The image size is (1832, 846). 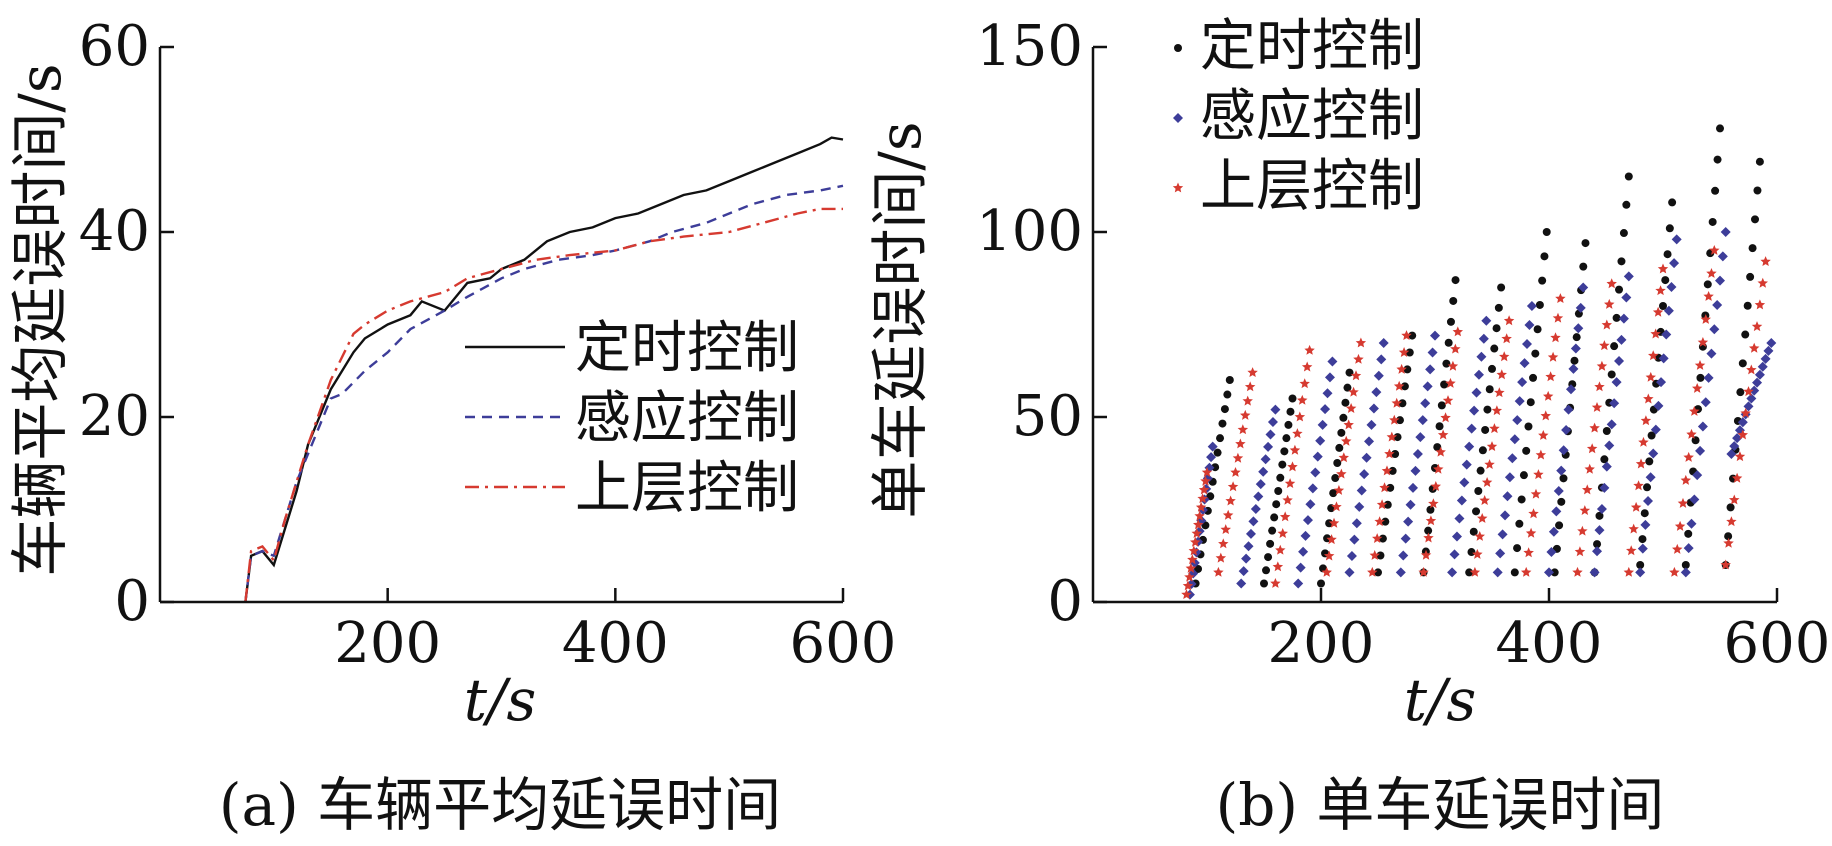 I want to click on y-tick-label: 40, so click(x=114, y=231).